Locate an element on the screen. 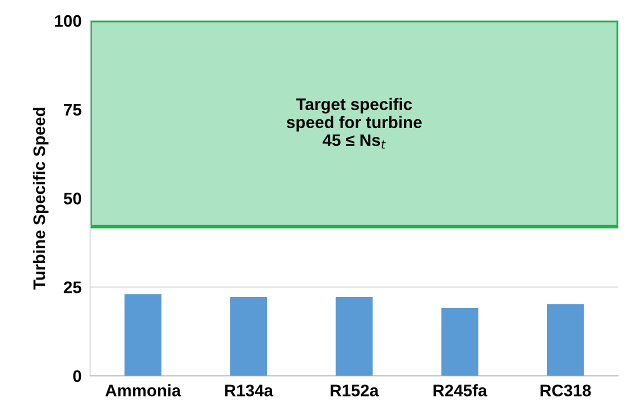  x-tick-label: Ammonia is located at coordinates (143, 390).